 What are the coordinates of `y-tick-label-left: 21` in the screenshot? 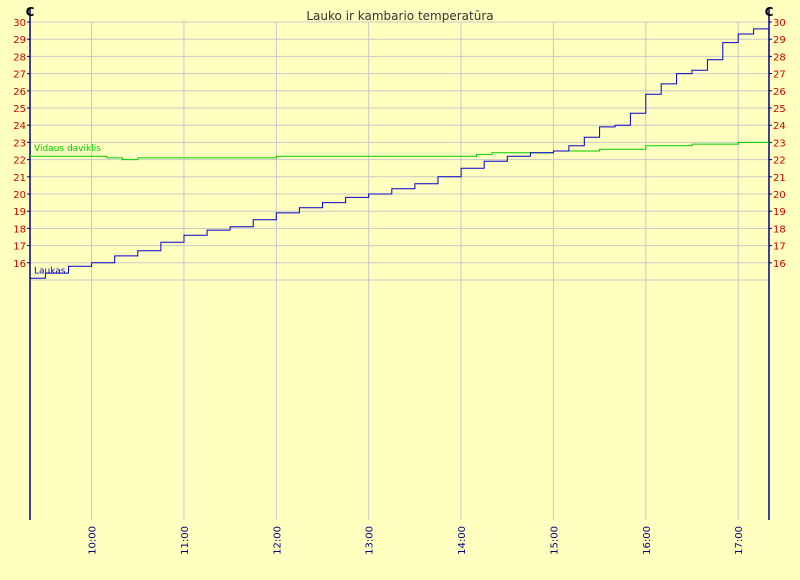 It's located at (19, 178).